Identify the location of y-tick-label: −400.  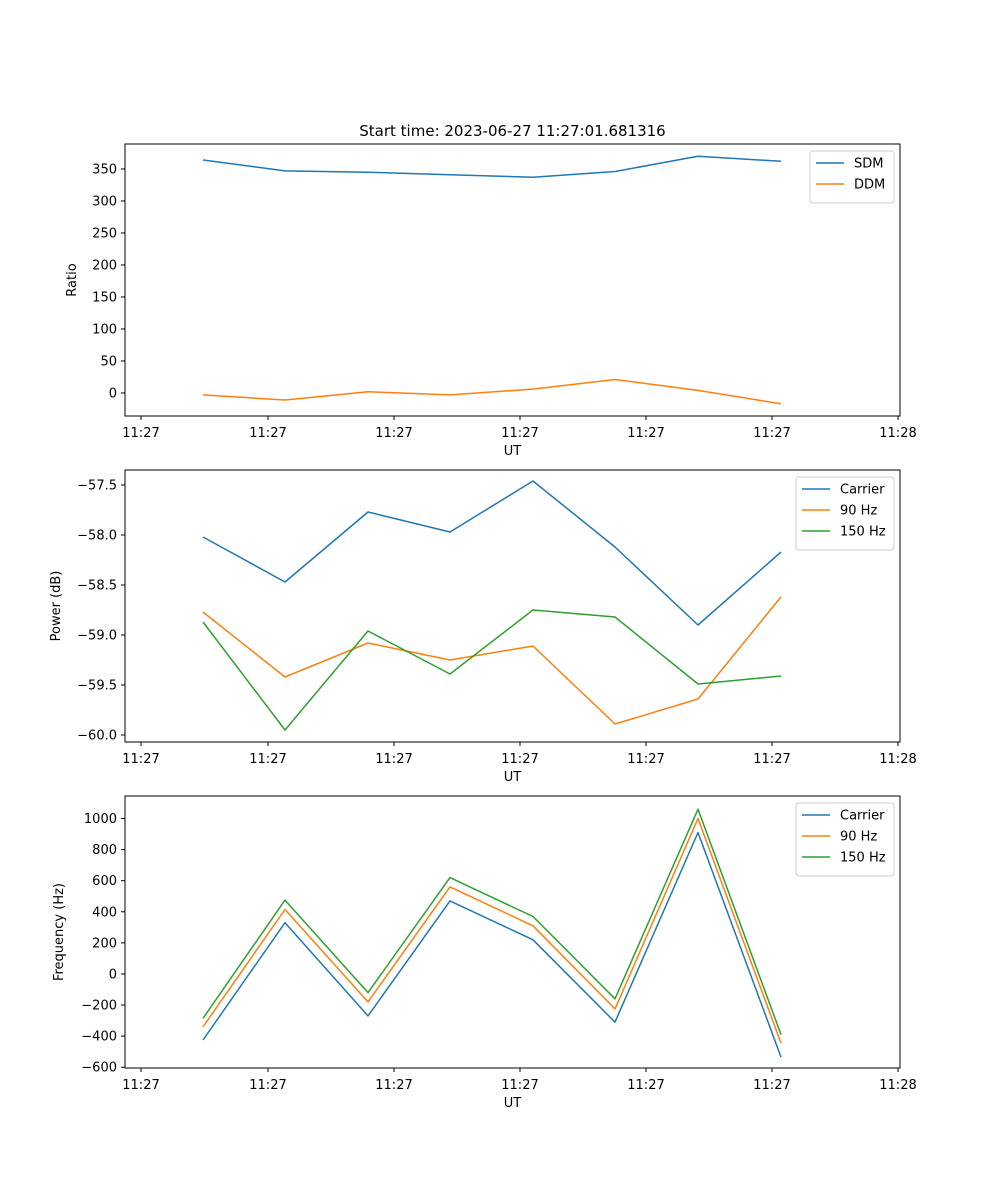
(99, 1037).